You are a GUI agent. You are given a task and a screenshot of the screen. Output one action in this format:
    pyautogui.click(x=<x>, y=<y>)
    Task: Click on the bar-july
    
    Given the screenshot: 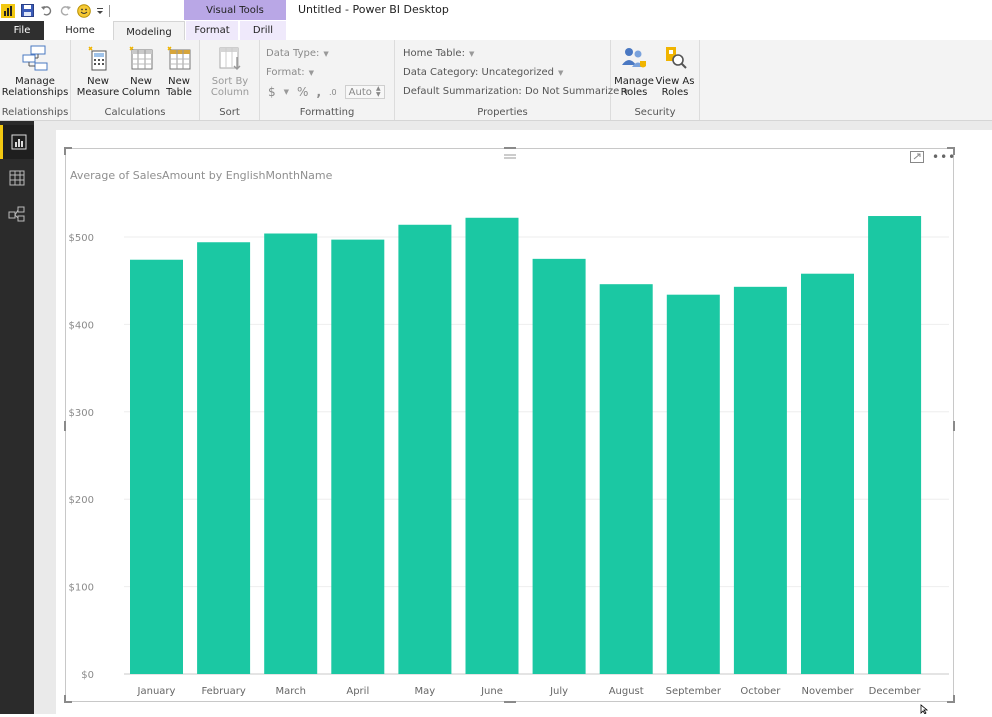 What is the action you would take?
    pyautogui.click(x=559, y=466)
    